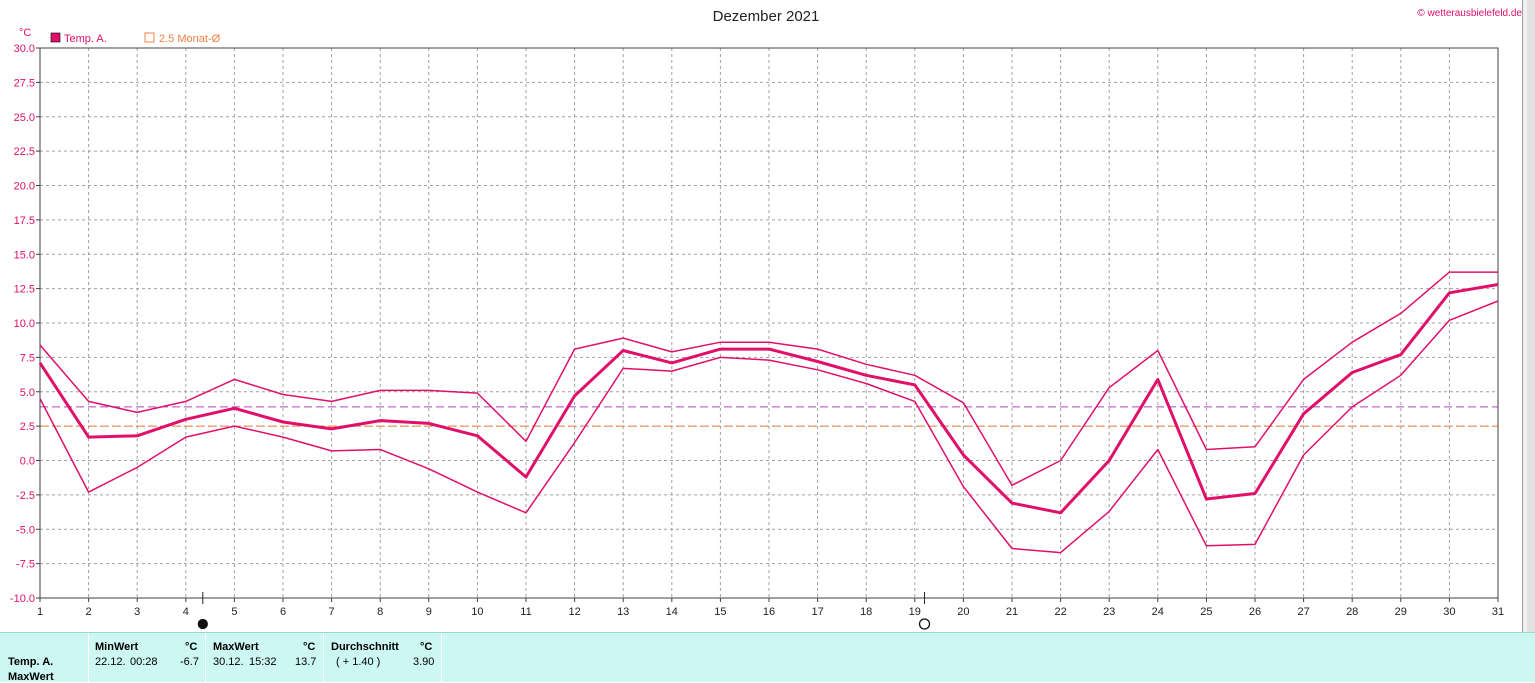 This screenshot has width=1535, height=683. Describe the element at coordinates (24, 152) in the screenshot. I see `y-tick-label: 22.5` at that location.